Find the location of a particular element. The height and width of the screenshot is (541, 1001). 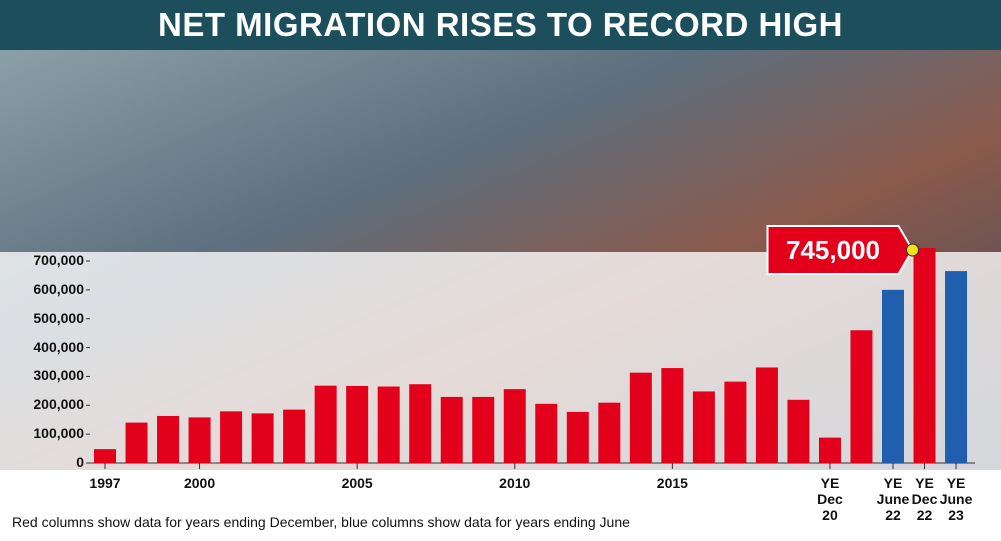

y-tick-label: 100,000 is located at coordinates (58, 433).